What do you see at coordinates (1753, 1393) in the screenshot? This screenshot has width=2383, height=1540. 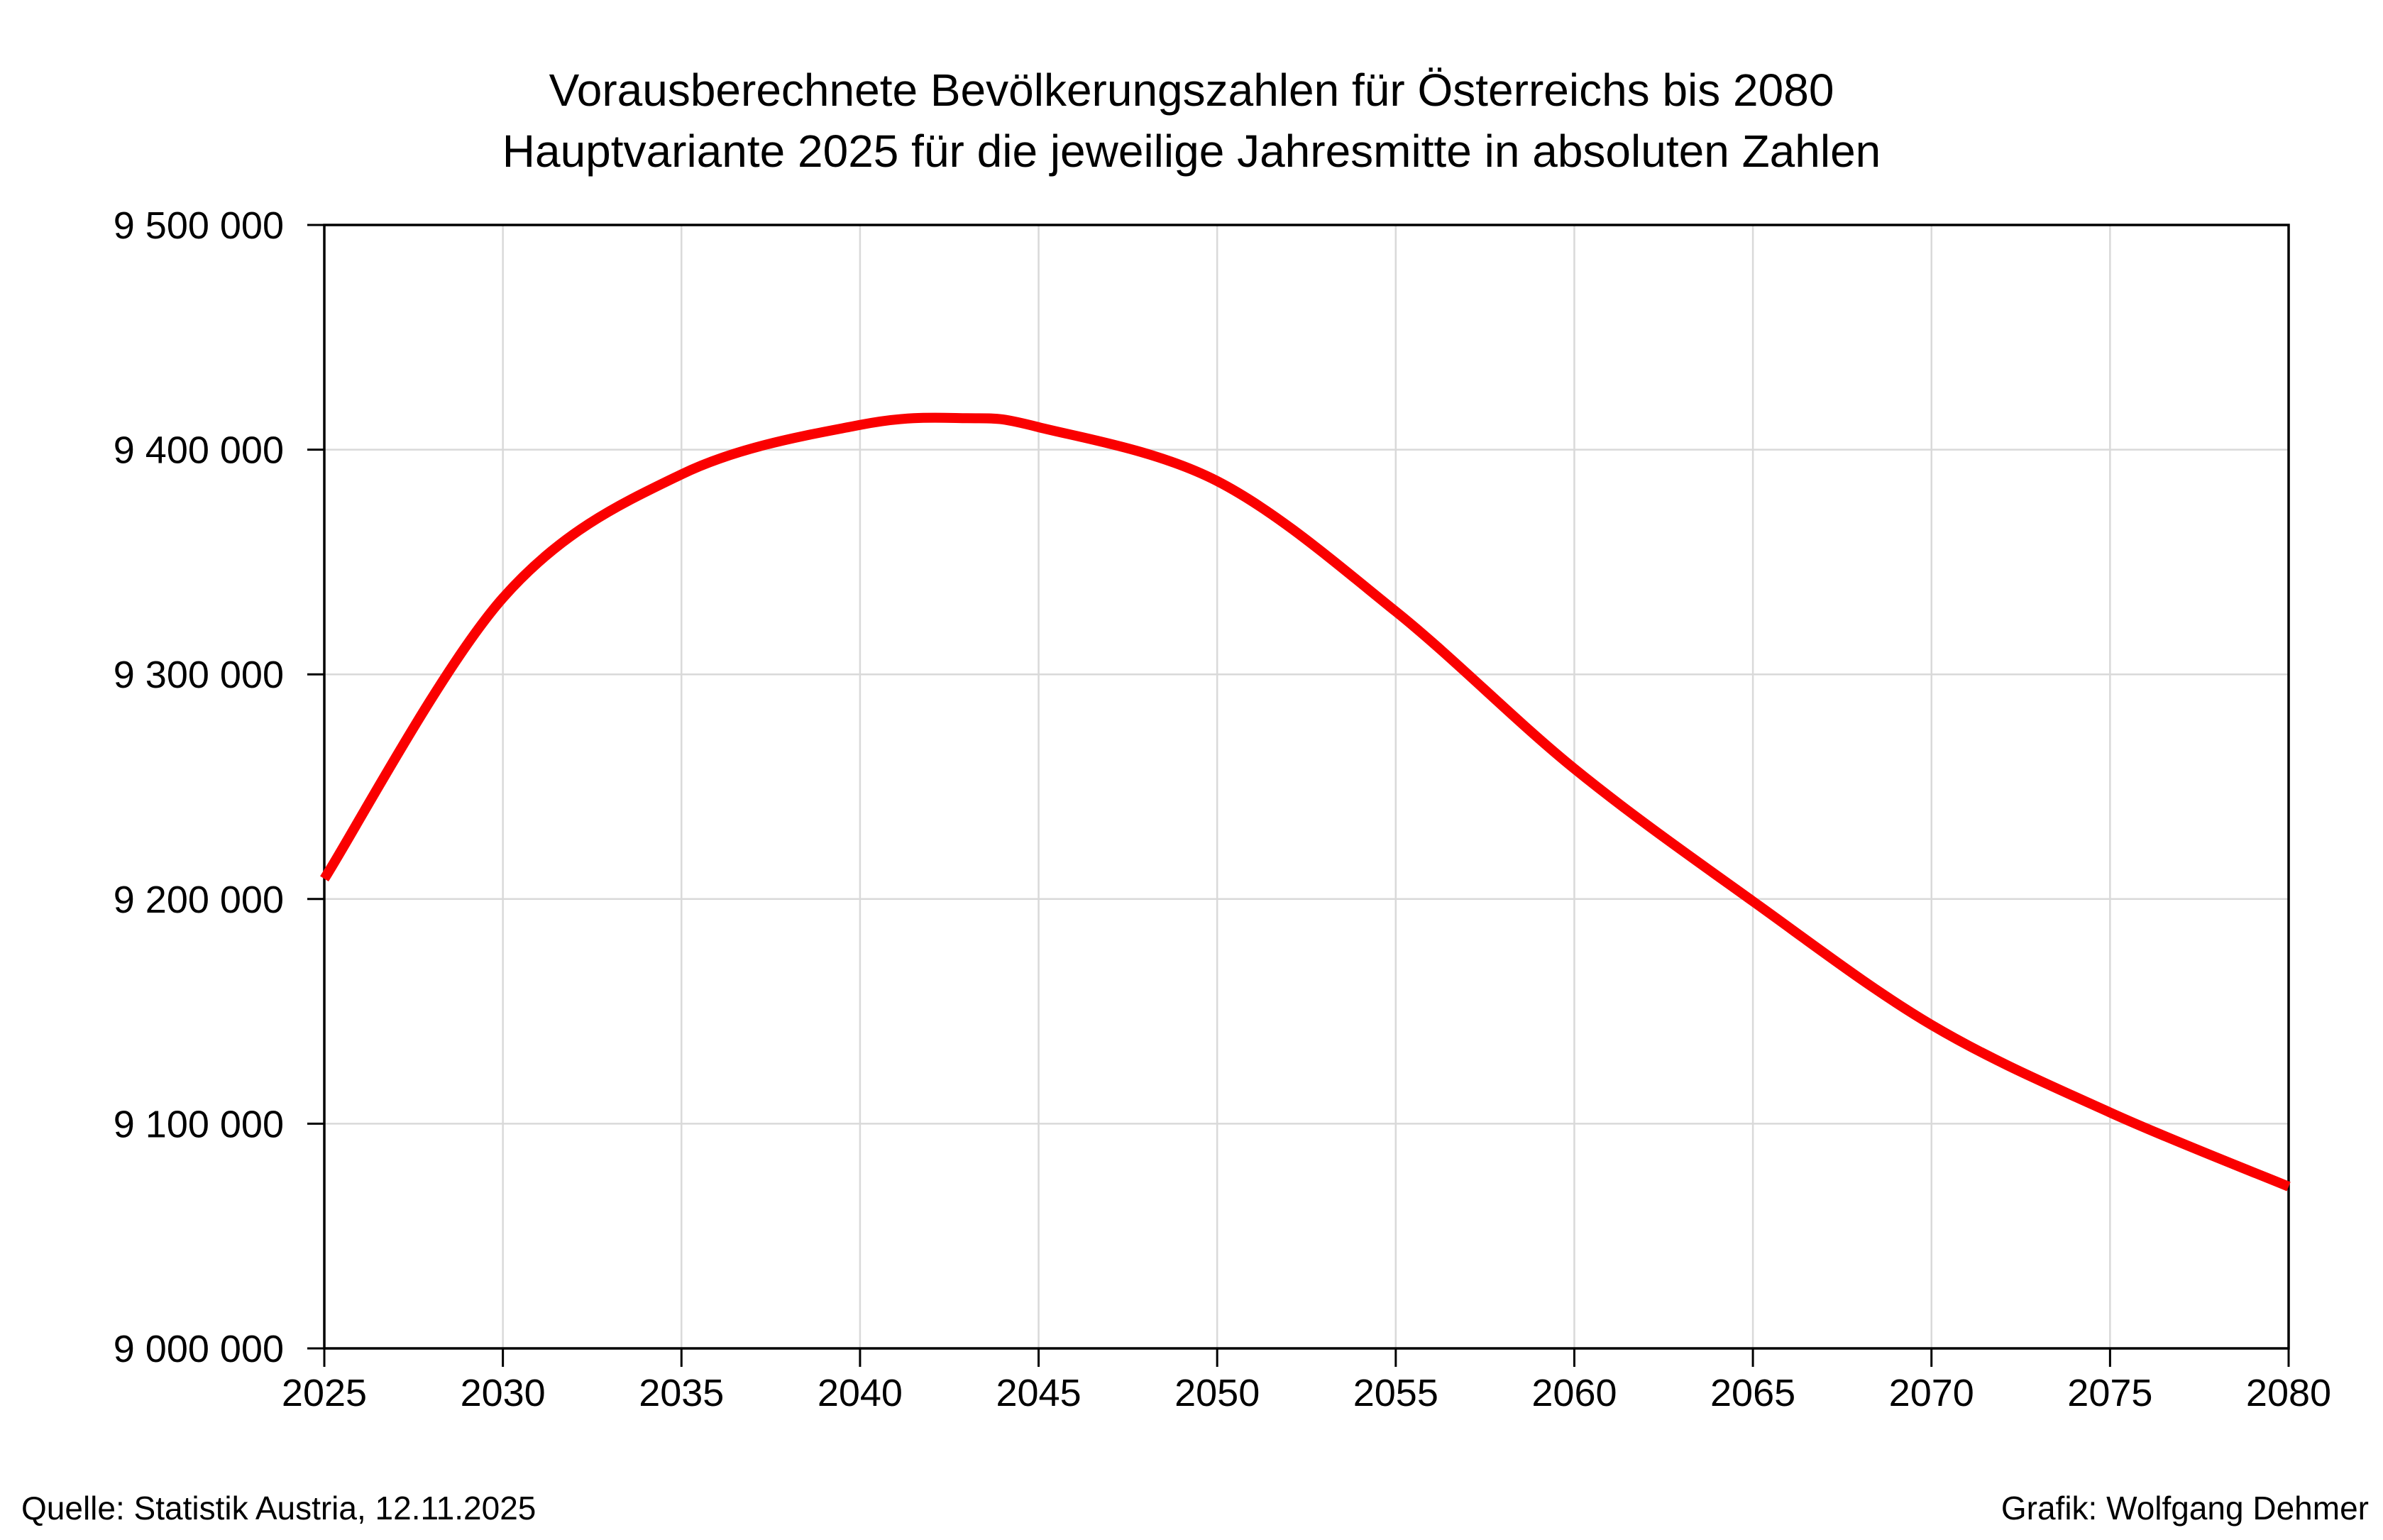 I see `x-tick-label: 2065` at bounding box center [1753, 1393].